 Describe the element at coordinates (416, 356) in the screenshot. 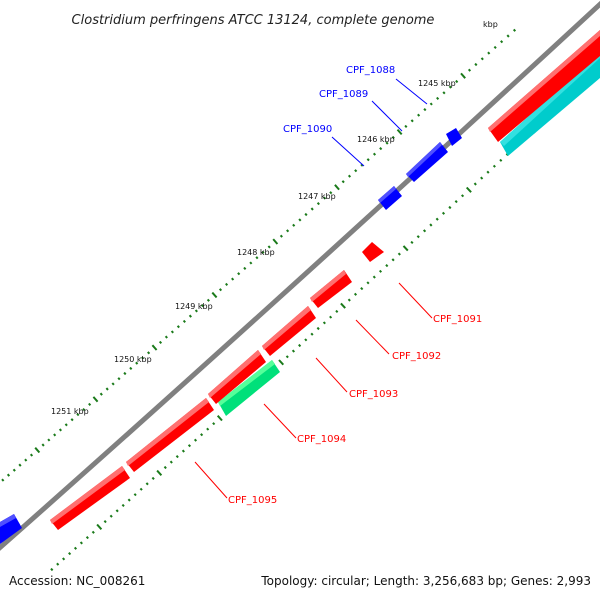

I see `gene-label-cpf1092: CPF_1092` at that location.